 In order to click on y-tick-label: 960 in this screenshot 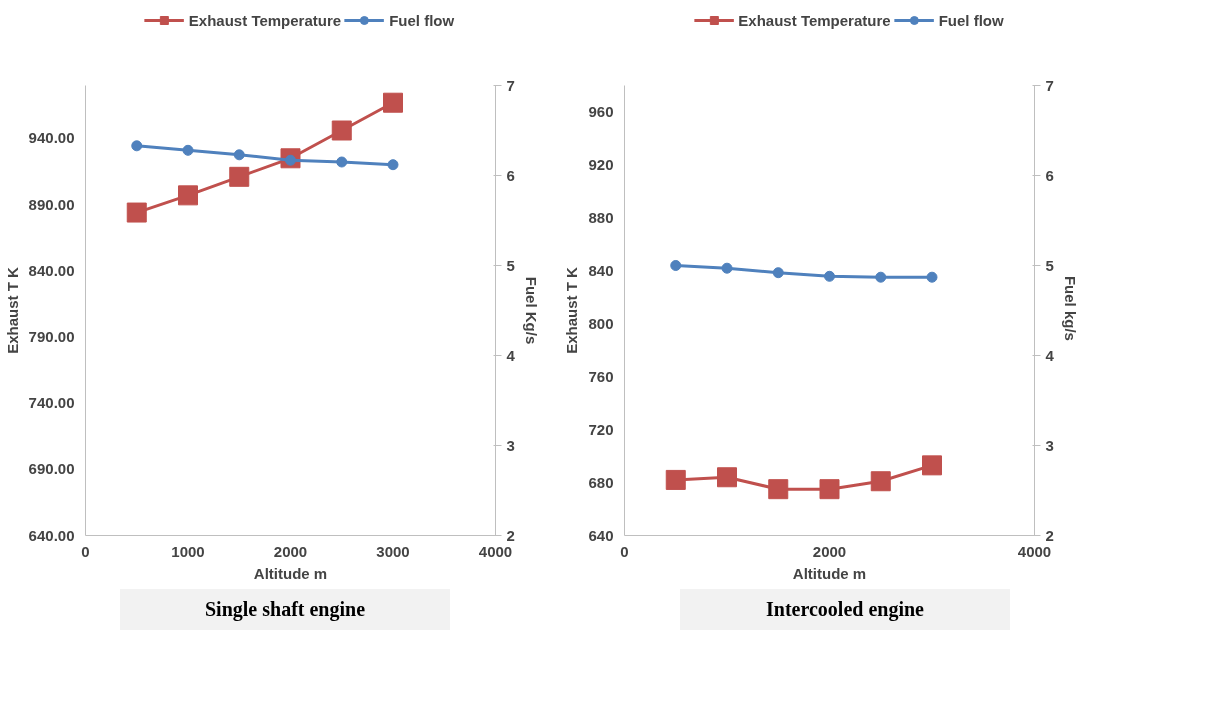, I will do `click(601, 111)`.